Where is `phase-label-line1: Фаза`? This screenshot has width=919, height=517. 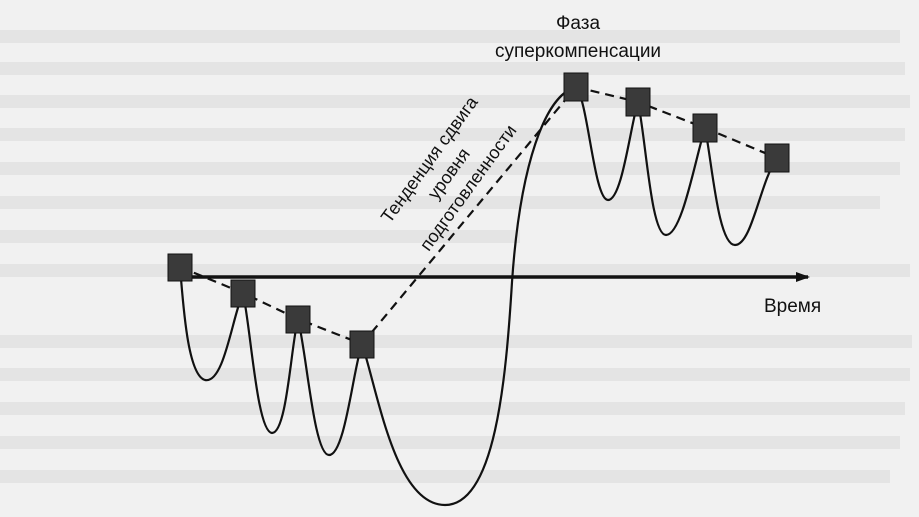
phase-label-line1: Фаза is located at coordinates (578, 23).